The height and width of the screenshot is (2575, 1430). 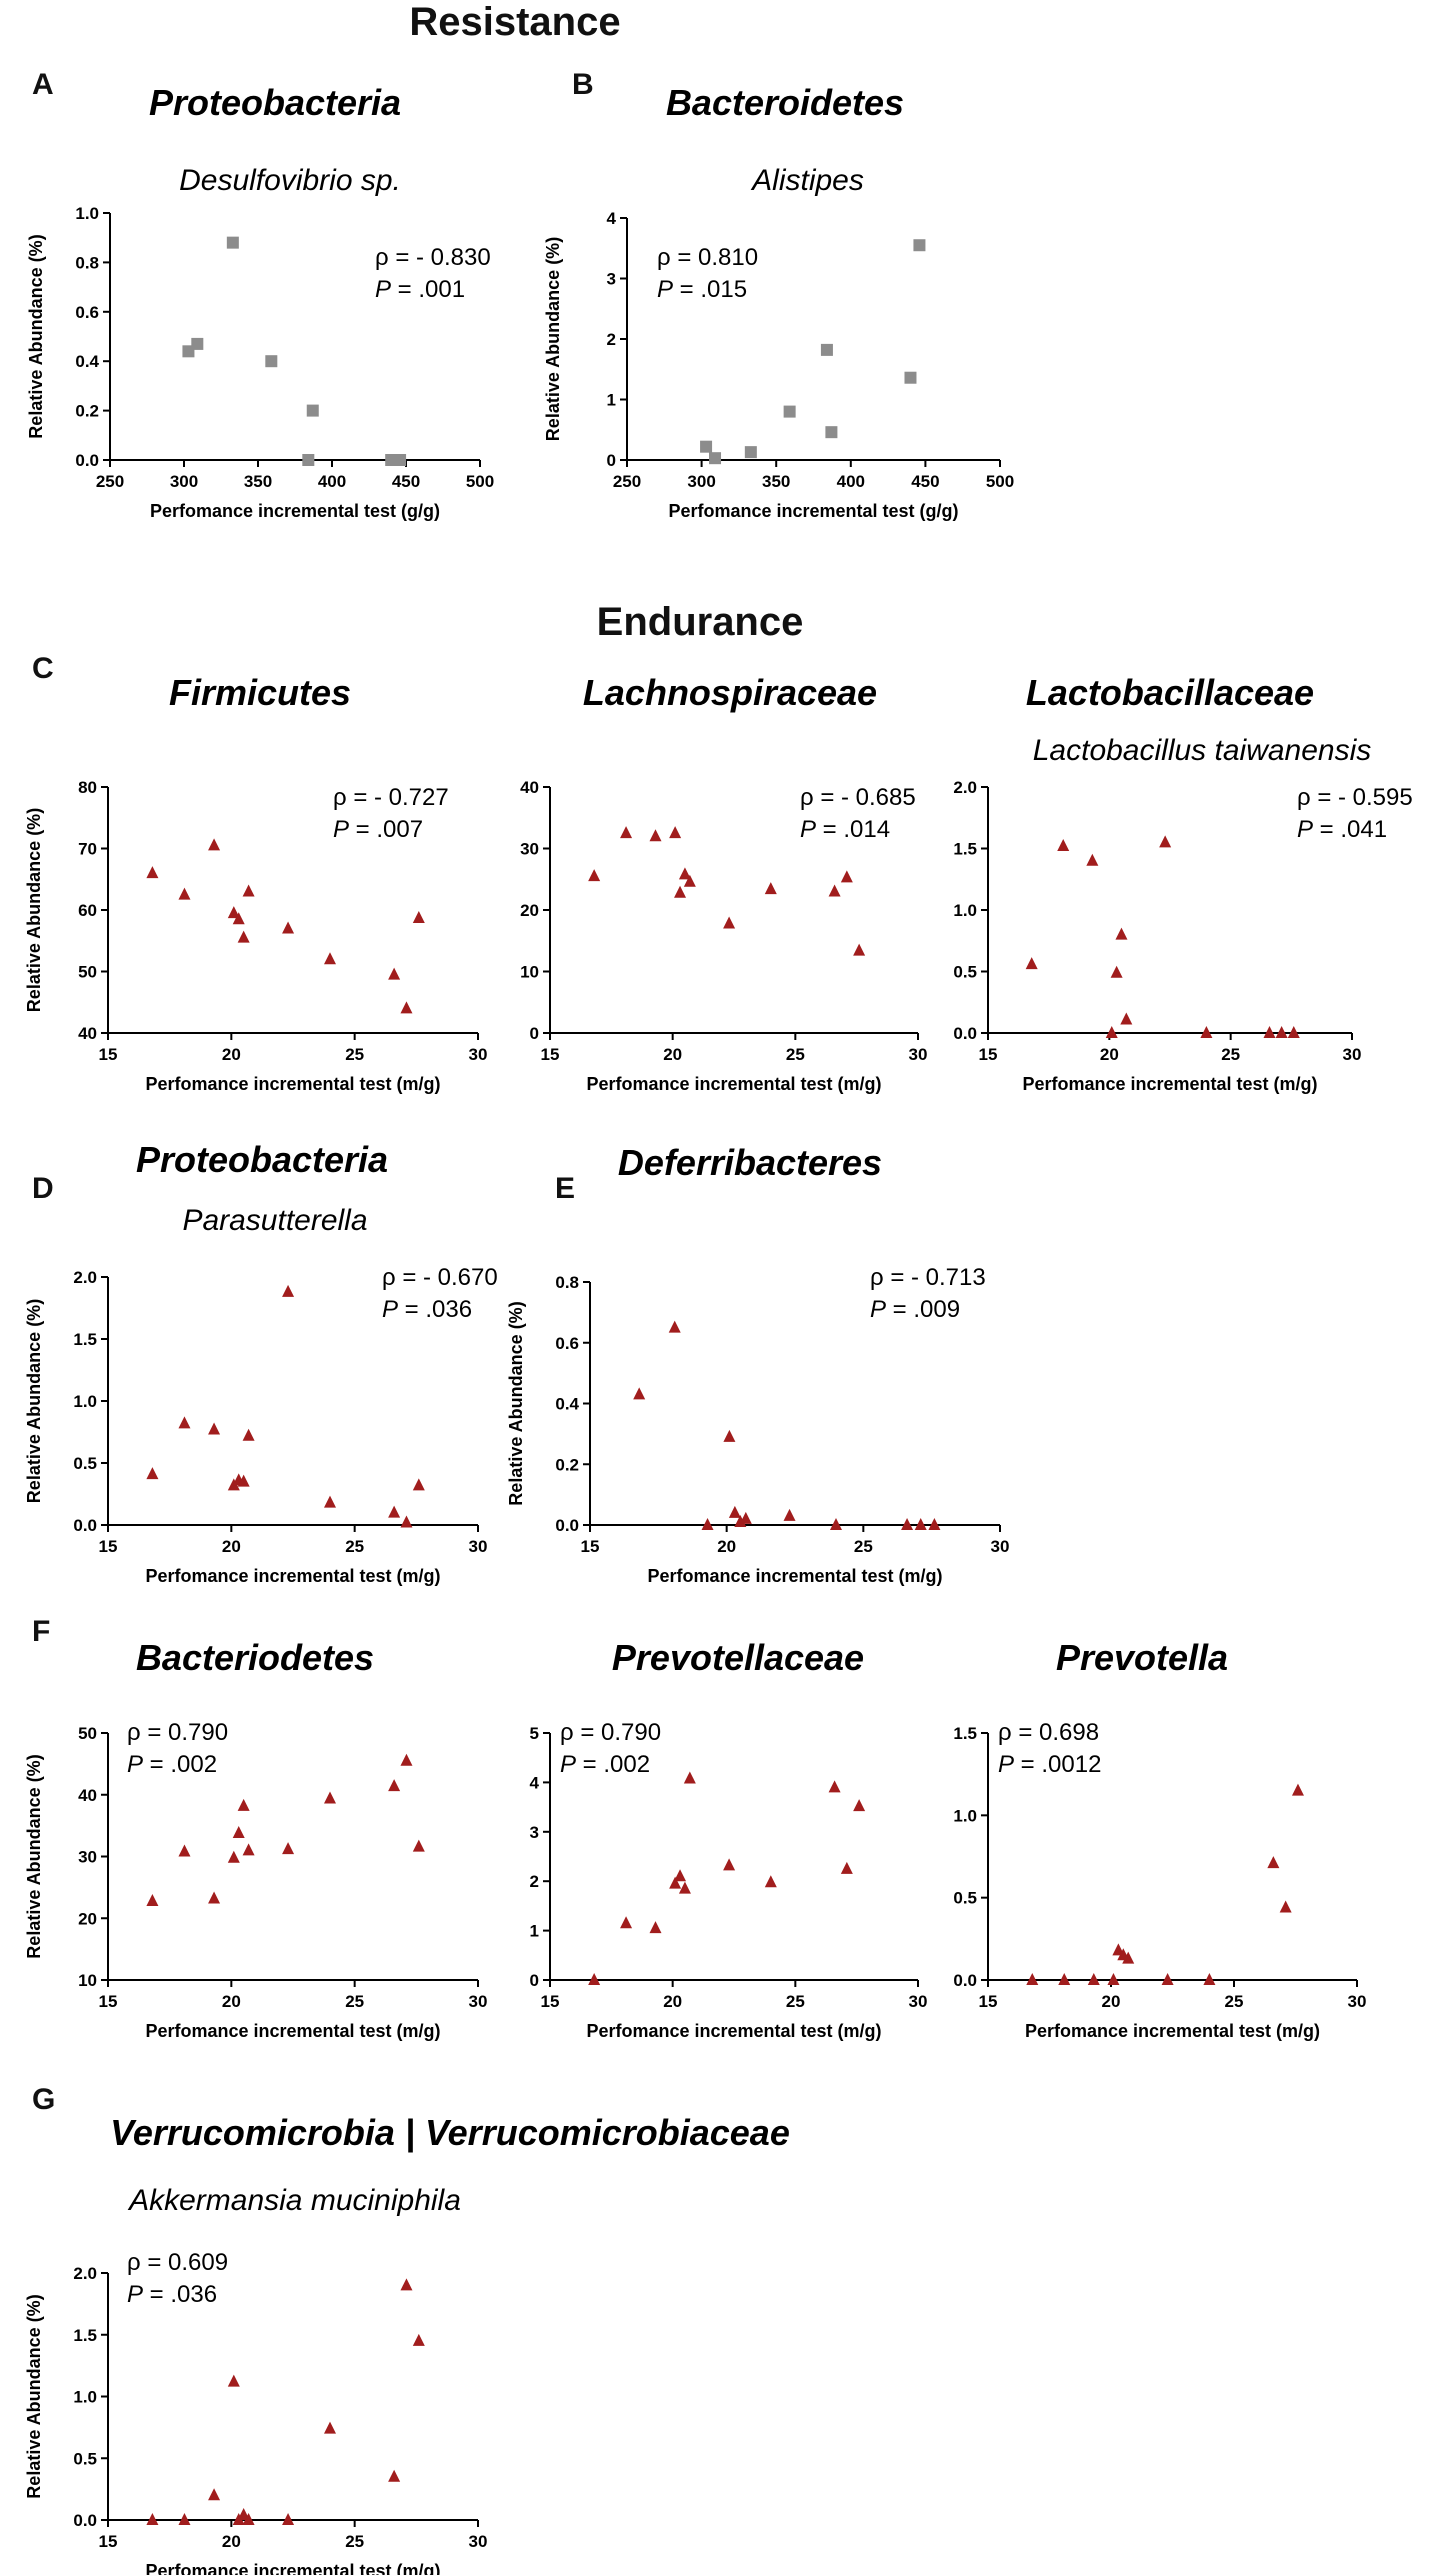 I want to click on chart-f2-y-tick-label: 0, so click(x=534, y=1980).